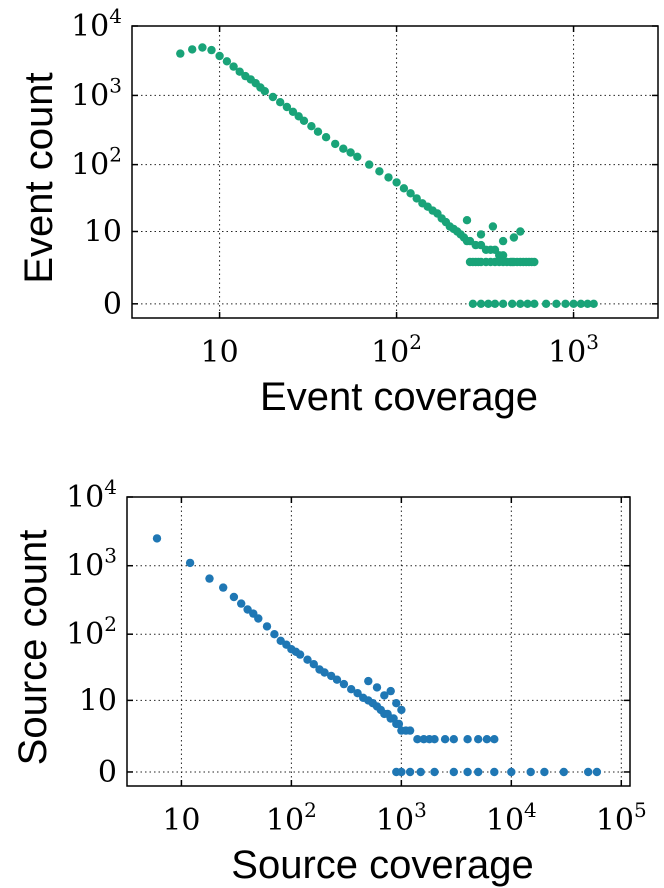 The height and width of the screenshot is (888, 664). What do you see at coordinates (33, 648) in the screenshot?
I see `y-axis-label: Source count` at bounding box center [33, 648].